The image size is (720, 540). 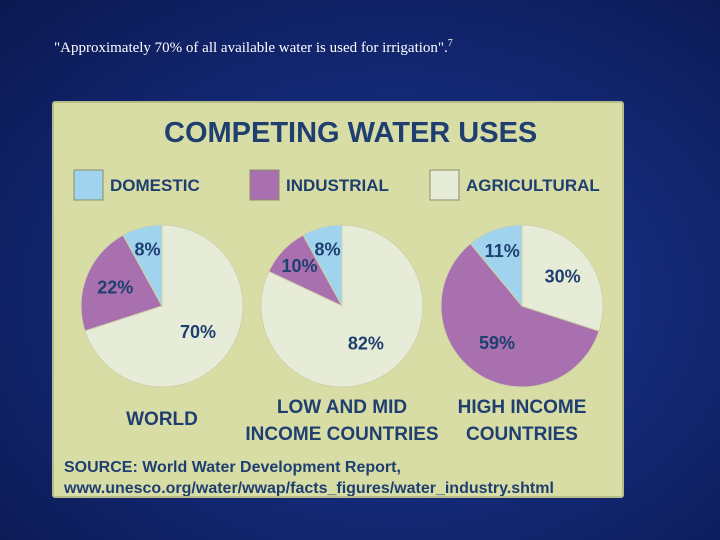 What do you see at coordinates (337, 185) in the screenshot?
I see `legend-label-industrial: INDUSTRIAL` at bounding box center [337, 185].